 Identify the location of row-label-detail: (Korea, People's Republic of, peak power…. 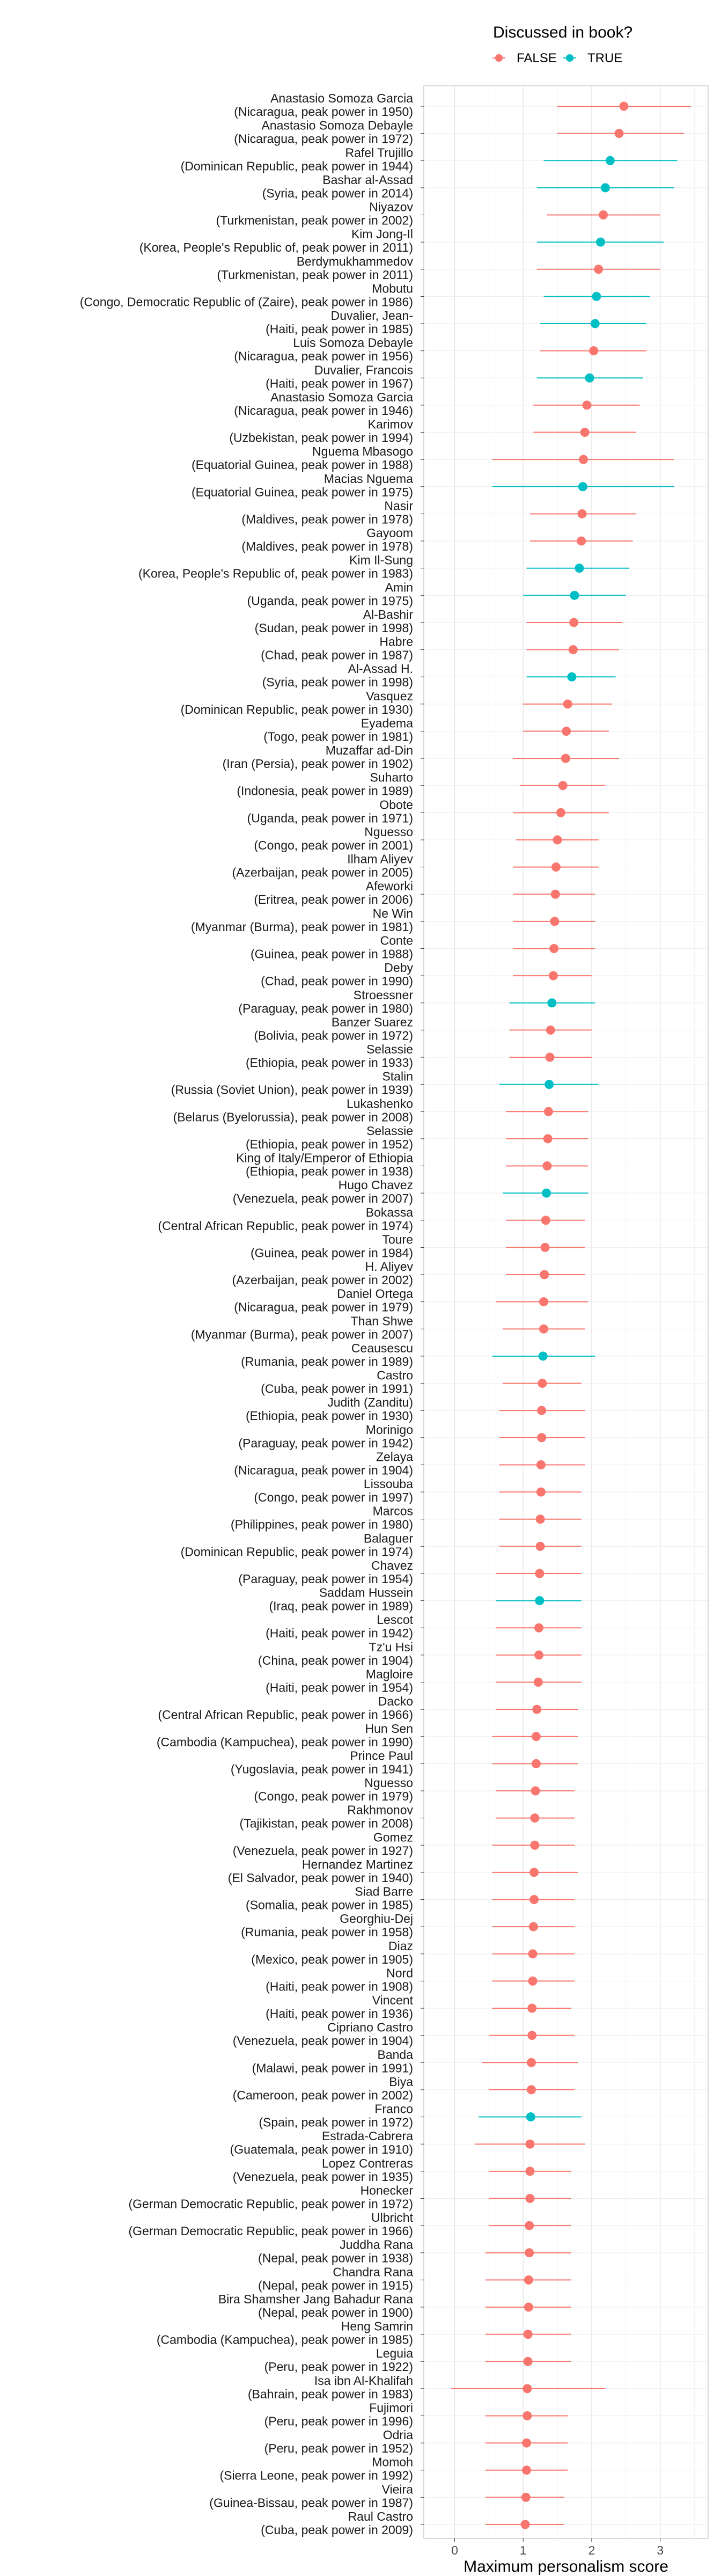
(276, 247).